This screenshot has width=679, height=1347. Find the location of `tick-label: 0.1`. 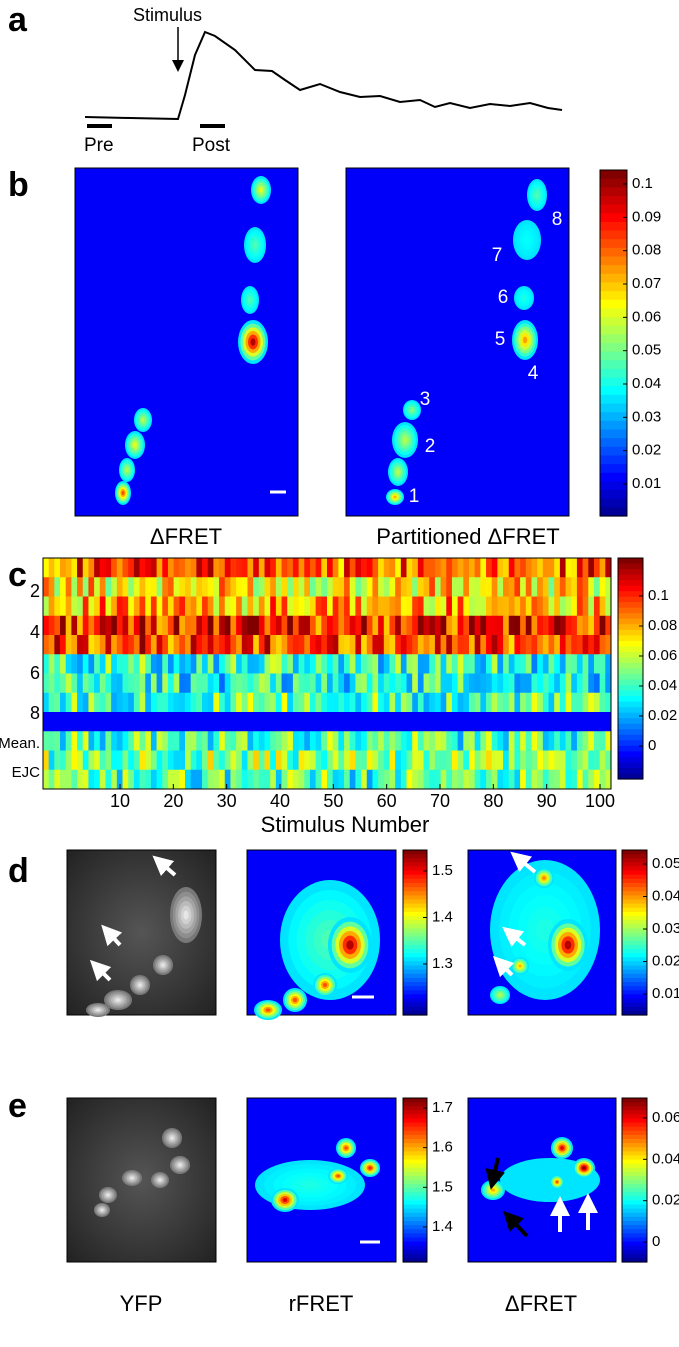

tick-label: 0.1 is located at coordinates (642, 183).